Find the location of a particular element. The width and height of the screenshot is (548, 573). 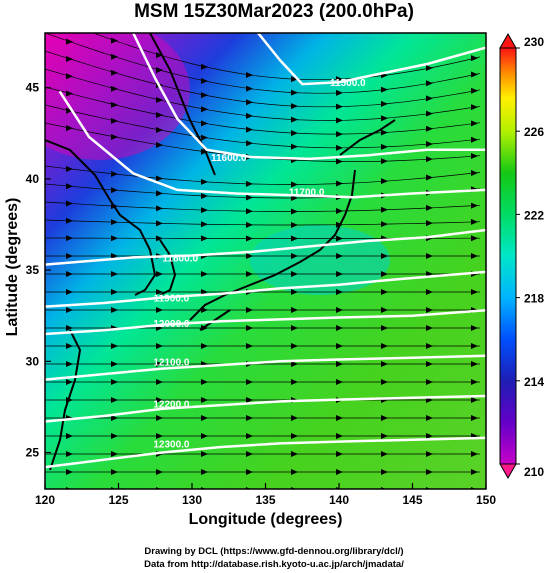

coast-kyushu is located at coordinates (215, 320).